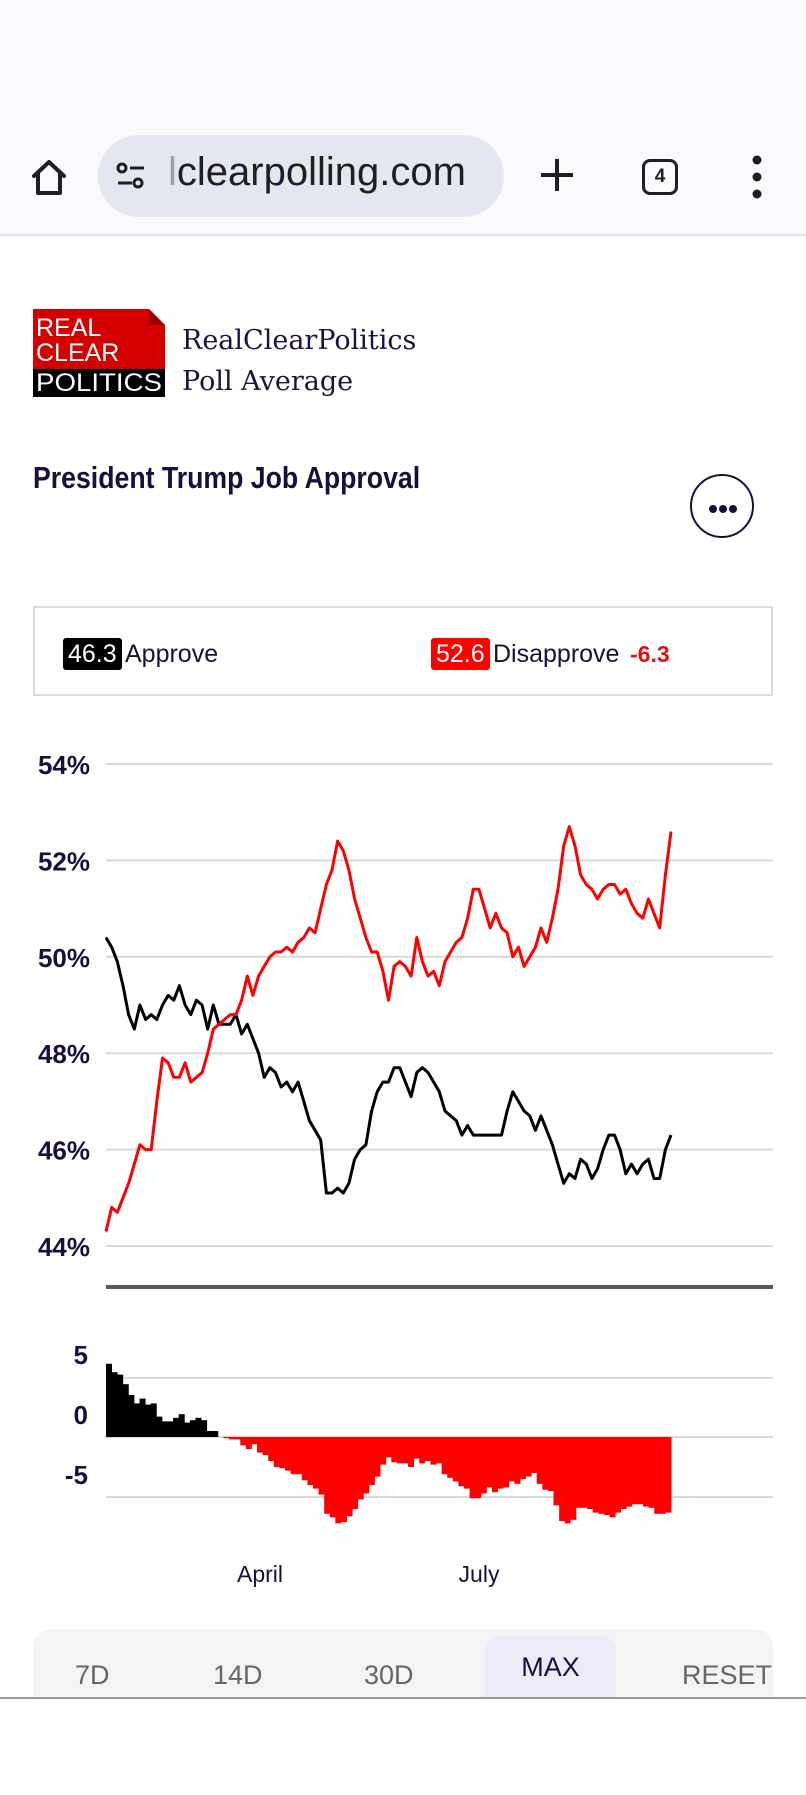 This screenshot has width=806, height=1795. I want to click on address-bar, so click(301, 176).